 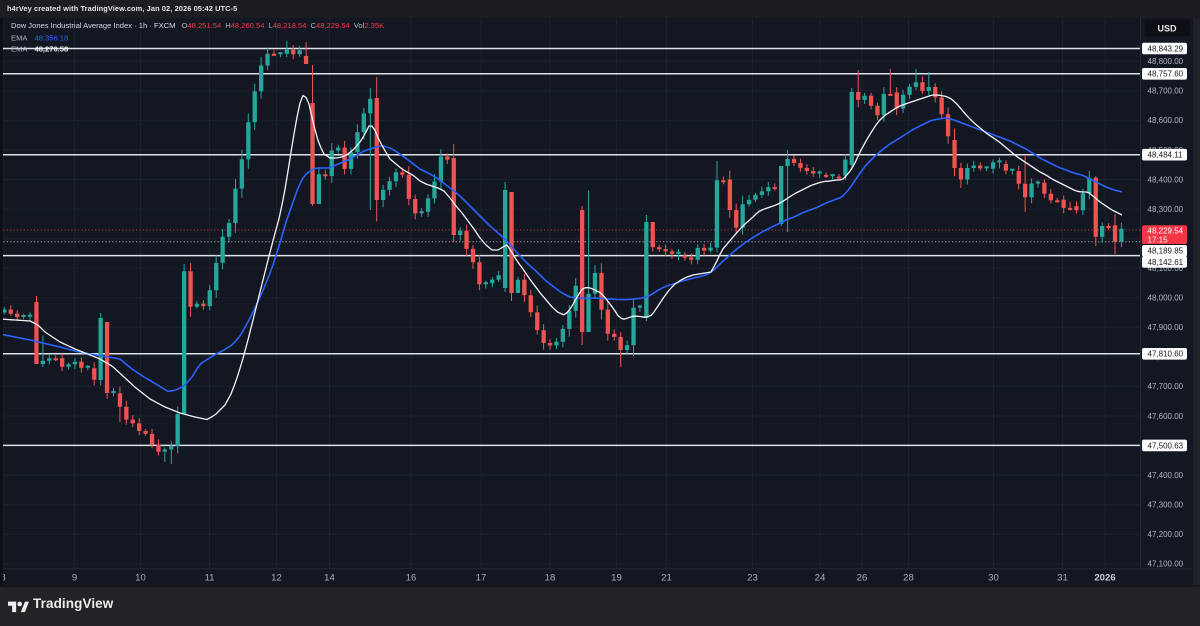 What do you see at coordinates (1166, 475) in the screenshot?
I see `svg-text: 47,400.00` at bounding box center [1166, 475].